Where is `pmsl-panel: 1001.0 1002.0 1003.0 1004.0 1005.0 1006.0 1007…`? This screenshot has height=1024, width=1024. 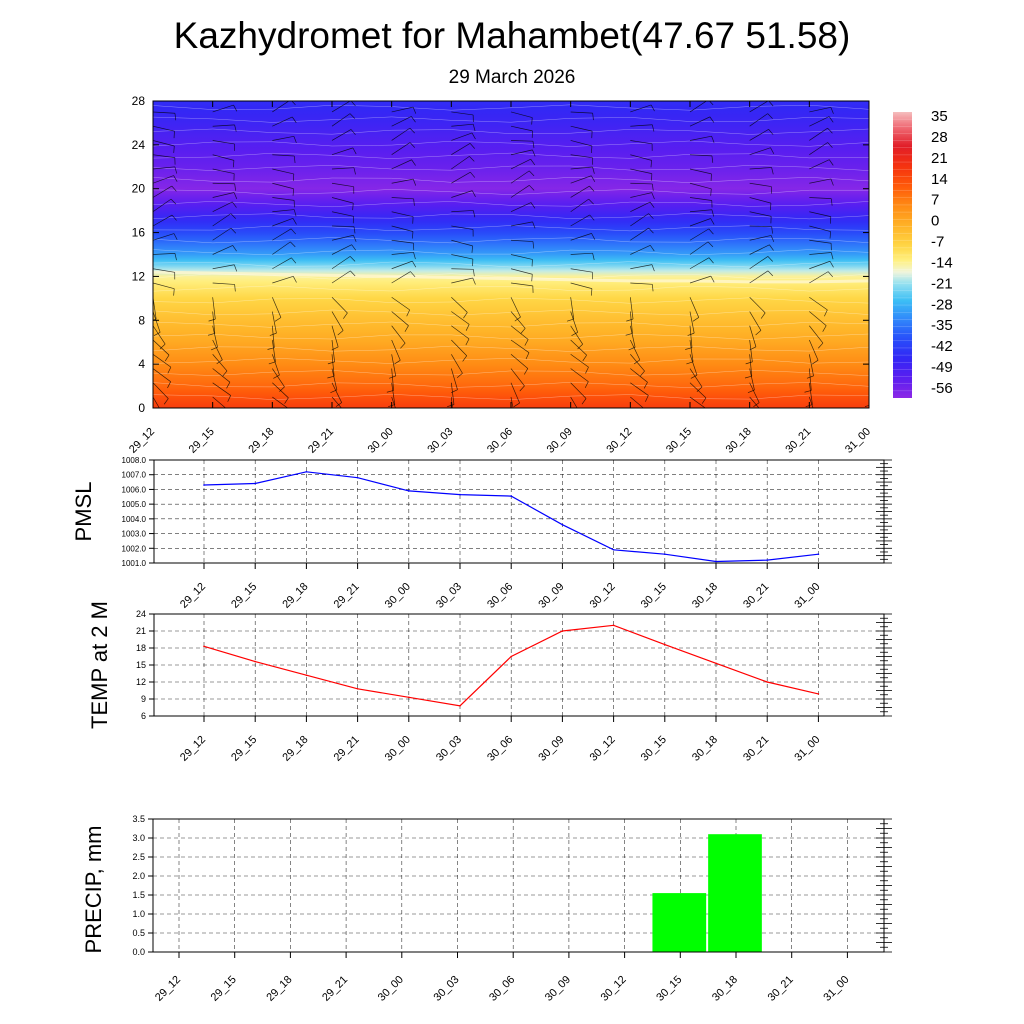 pmsl-panel: 1001.0 1002.0 1003.0 1004.0 1005.0 1006.0 1007… is located at coordinates (481, 533).